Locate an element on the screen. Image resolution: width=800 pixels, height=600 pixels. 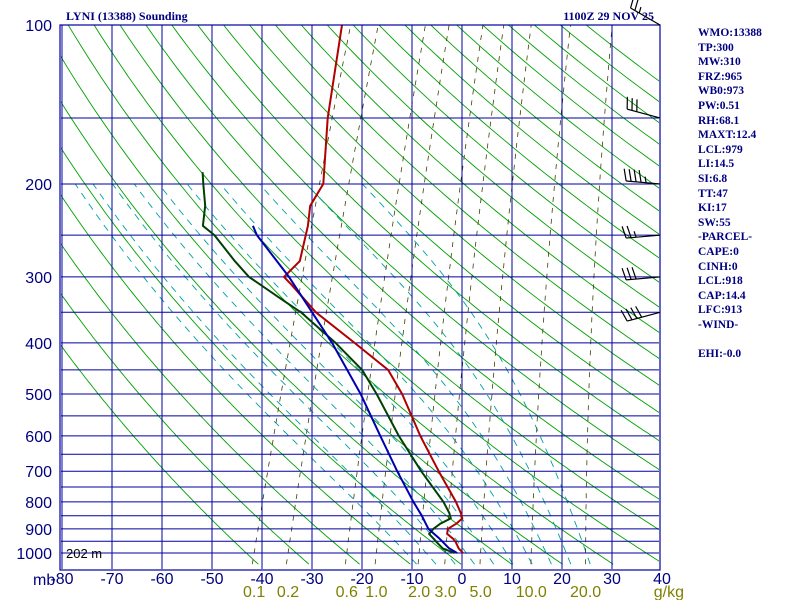
station-title: LYNI (13388) Sounding is located at coordinates (127, 16).